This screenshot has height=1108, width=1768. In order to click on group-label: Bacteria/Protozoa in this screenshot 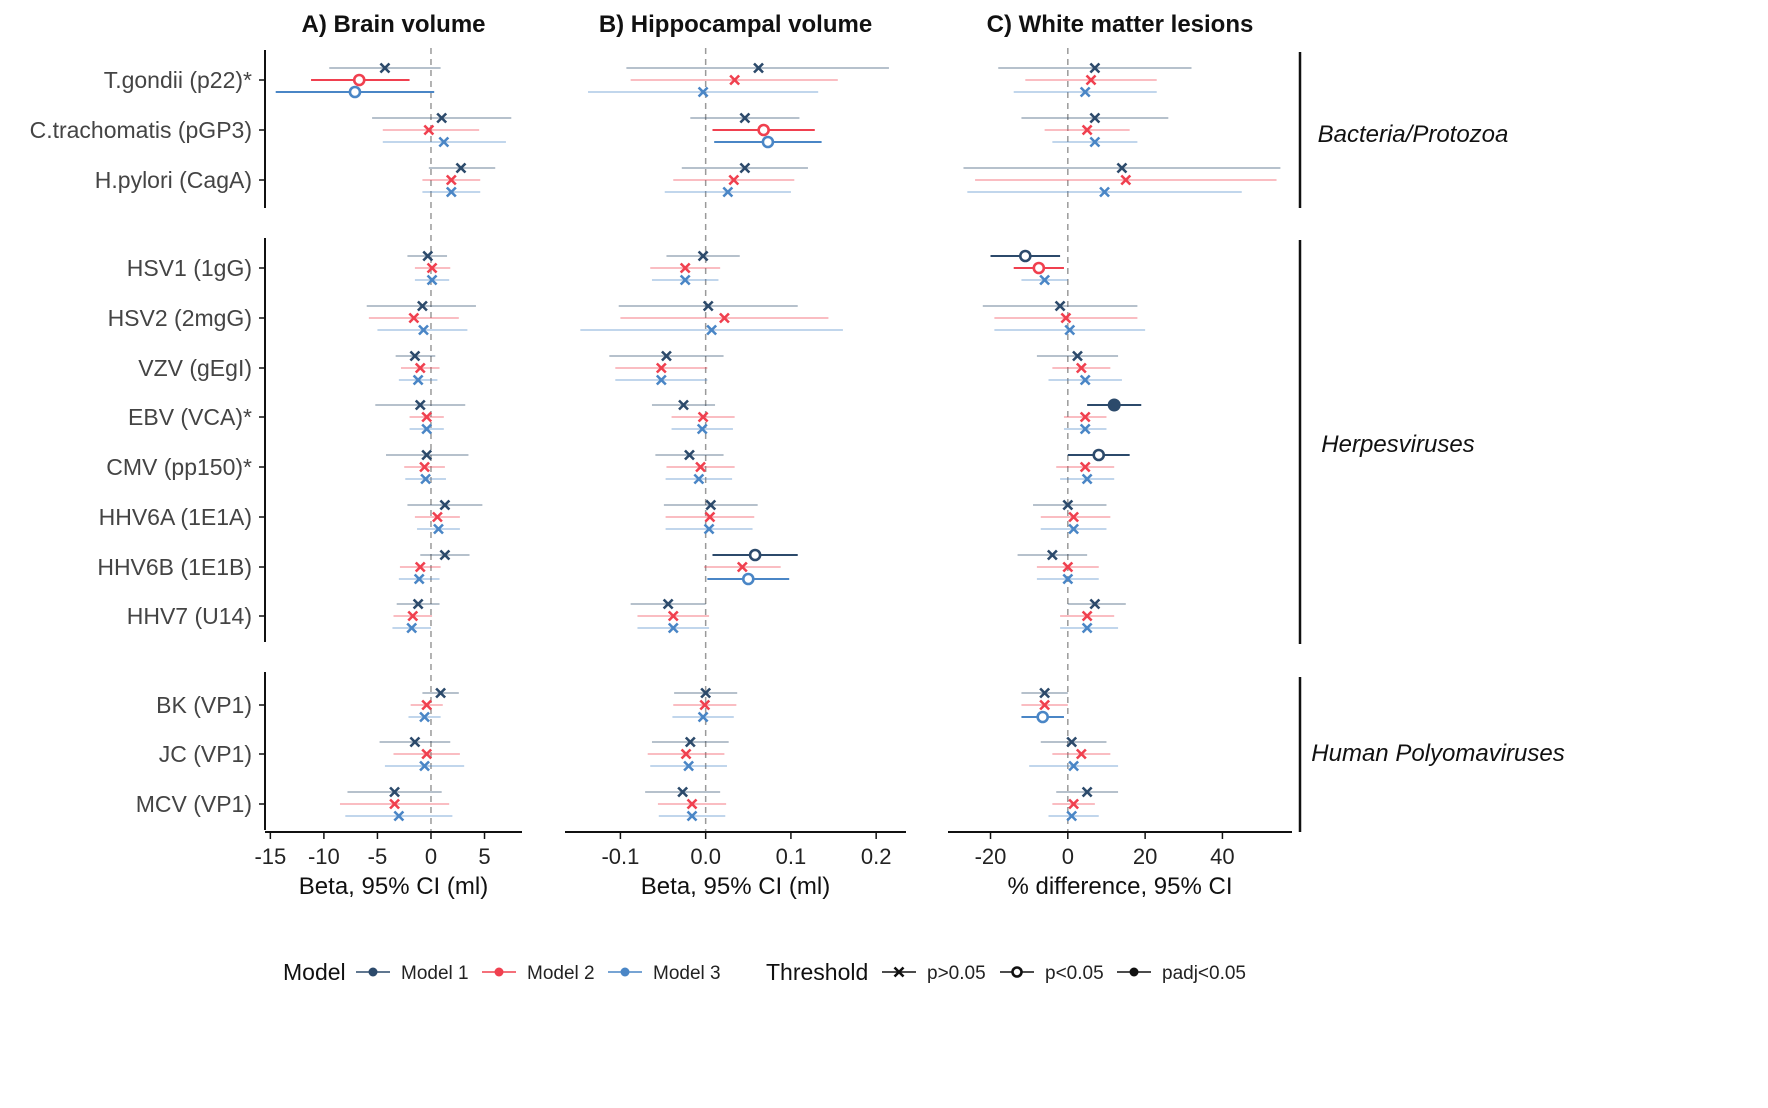, I will do `click(1413, 134)`.